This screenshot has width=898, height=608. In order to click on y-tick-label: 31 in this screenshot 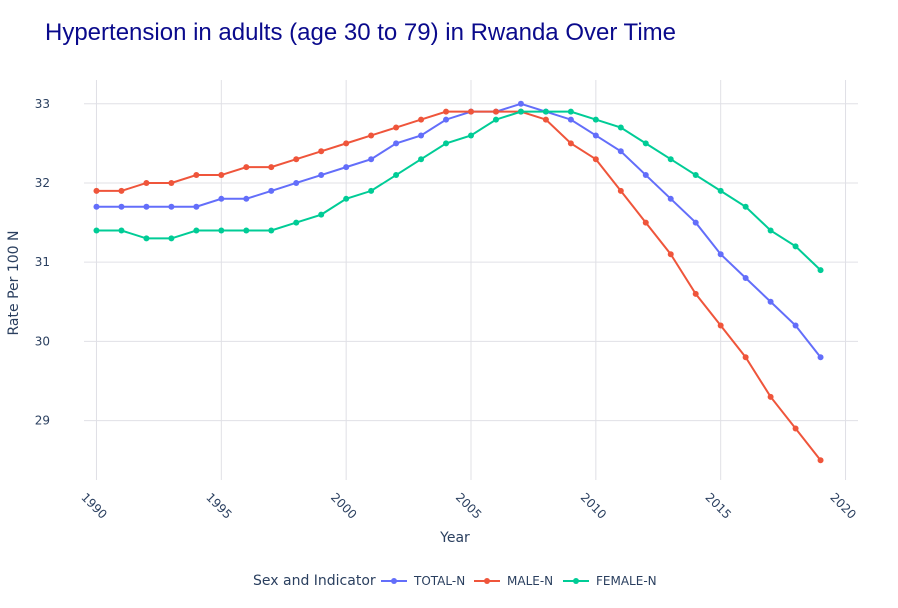, I will do `click(42, 262)`.